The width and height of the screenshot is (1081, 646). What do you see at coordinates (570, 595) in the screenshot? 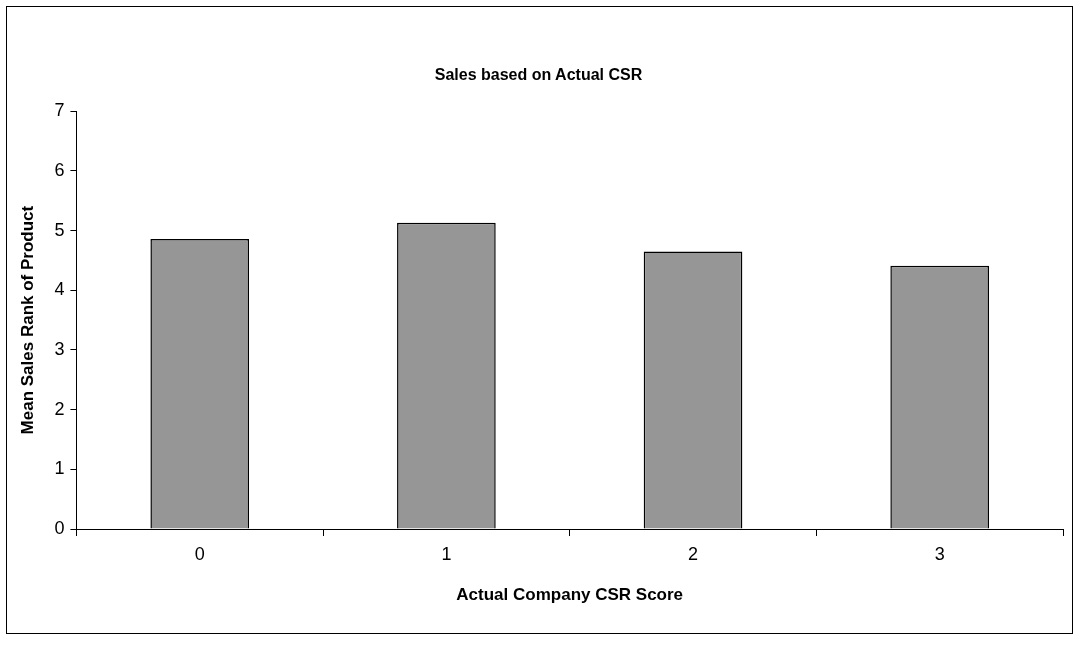
I see `x-axis-title: Actual Company CSR Score` at bounding box center [570, 595].